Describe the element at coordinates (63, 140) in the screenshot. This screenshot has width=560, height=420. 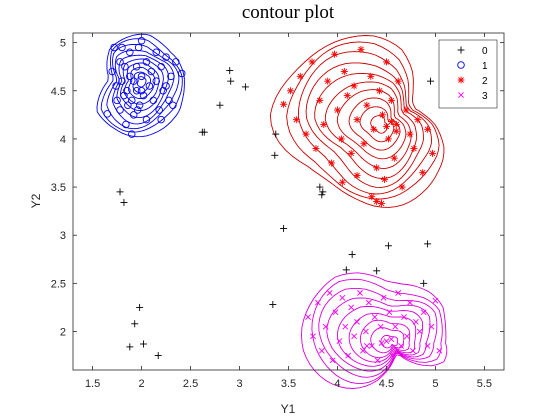
I see `y-tick-label: 4` at that location.